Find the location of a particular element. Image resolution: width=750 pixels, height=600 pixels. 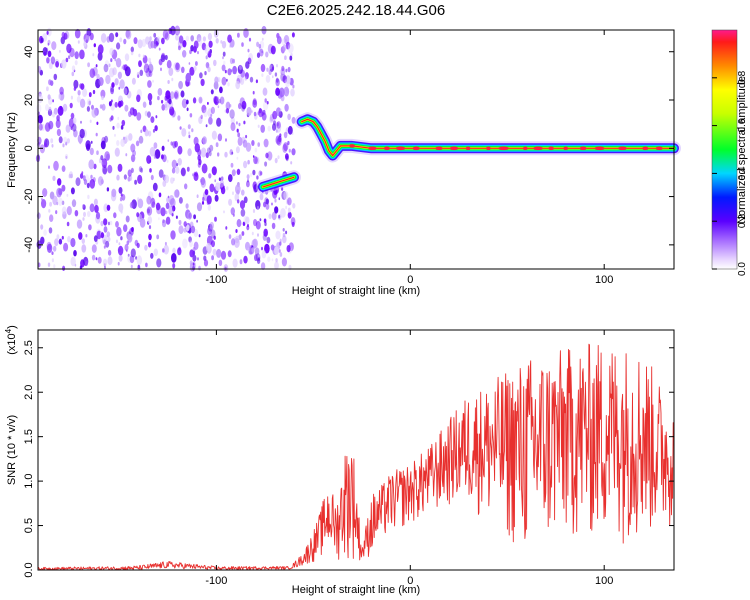

snr-multiplier-exponent: 4 is located at coordinates (8, 330).